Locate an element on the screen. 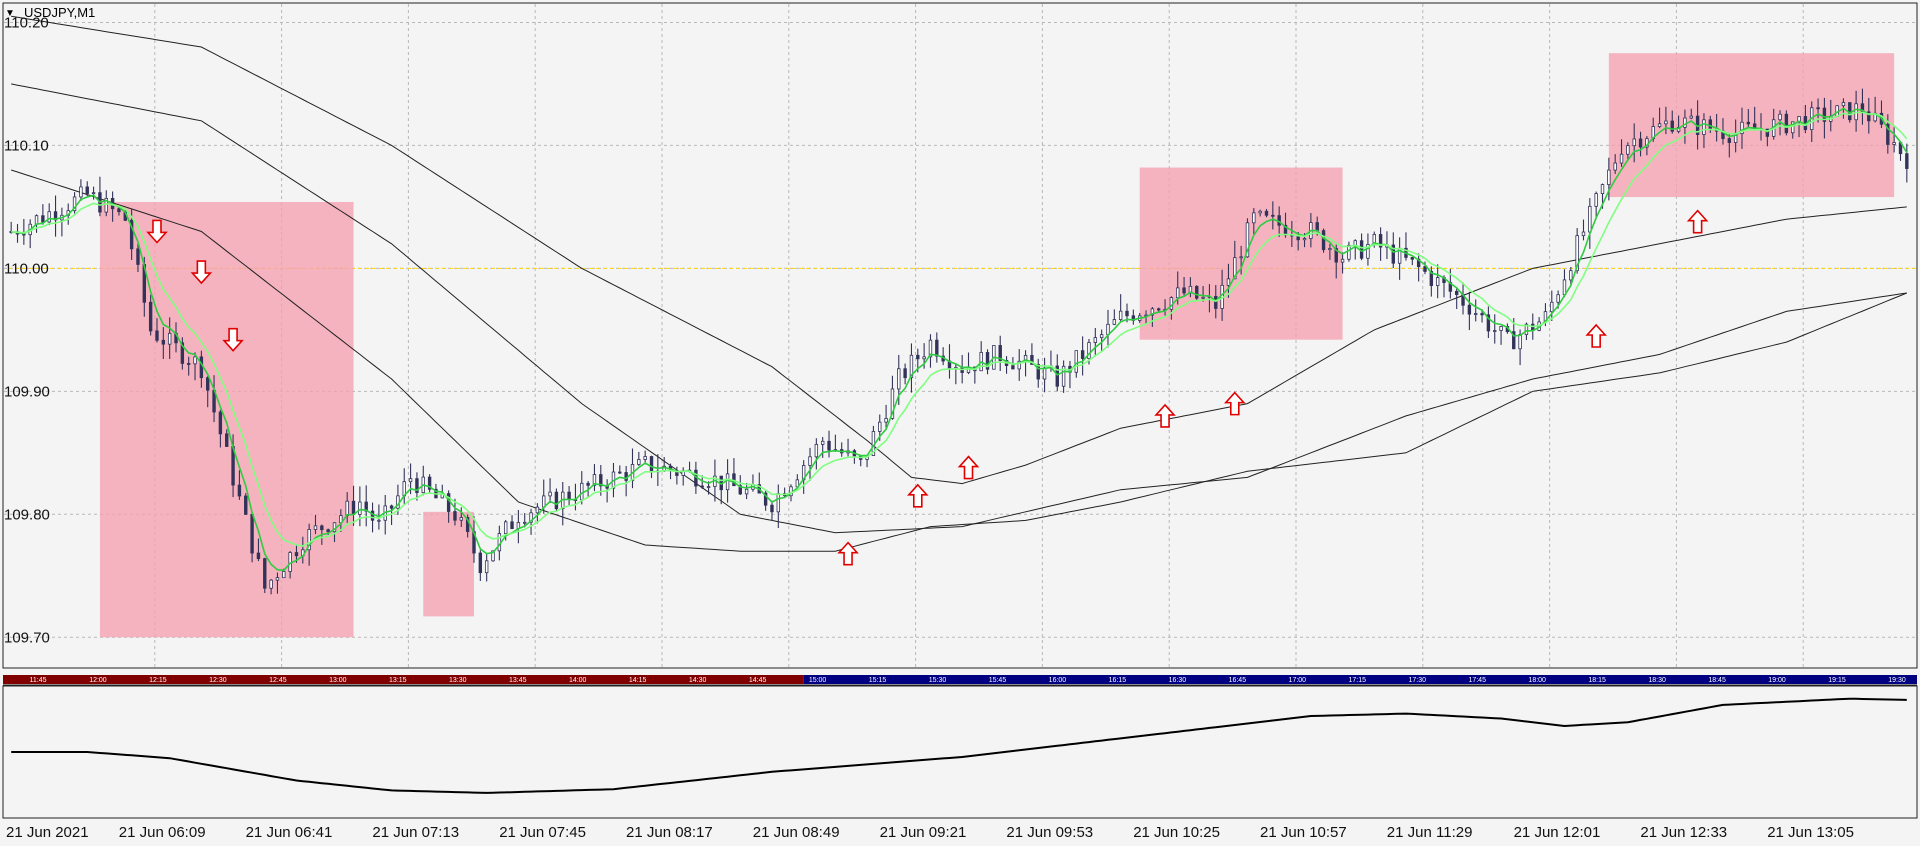  session-time-label: 15:30 is located at coordinates (938, 680).